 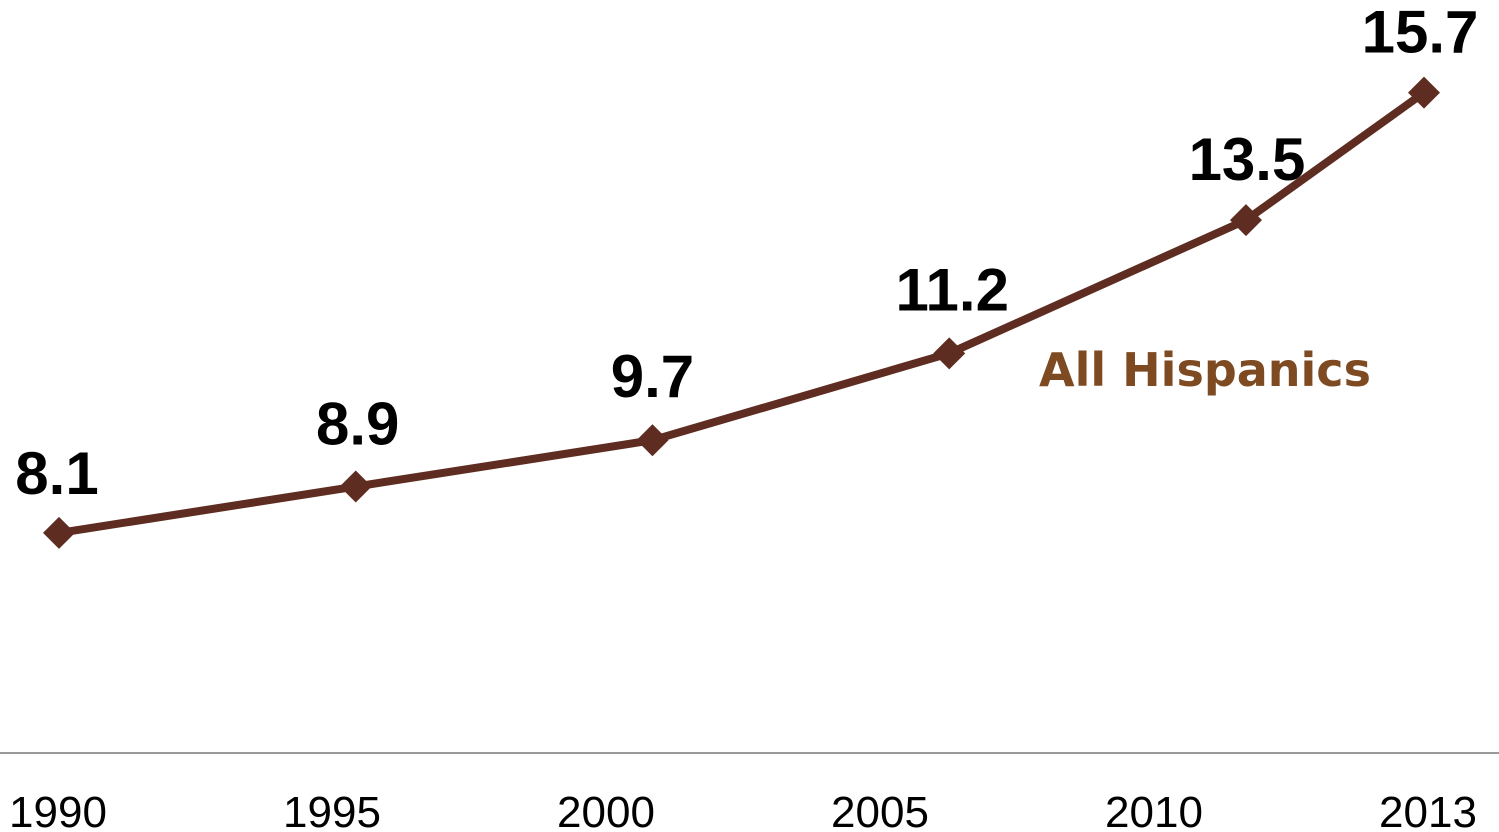 I want to click on data-label-1990: 8.1, so click(x=56, y=473).